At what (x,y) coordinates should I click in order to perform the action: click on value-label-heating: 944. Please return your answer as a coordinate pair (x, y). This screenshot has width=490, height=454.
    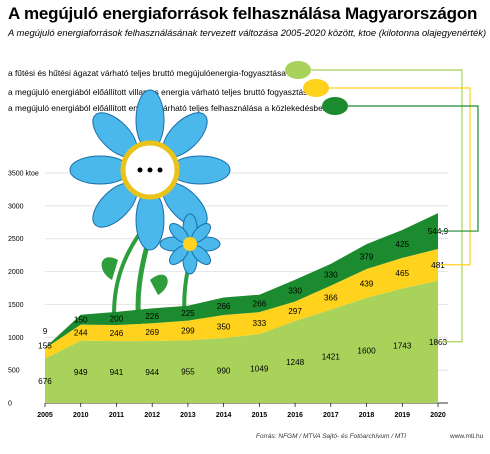
    Looking at the image, I should click on (152, 372).